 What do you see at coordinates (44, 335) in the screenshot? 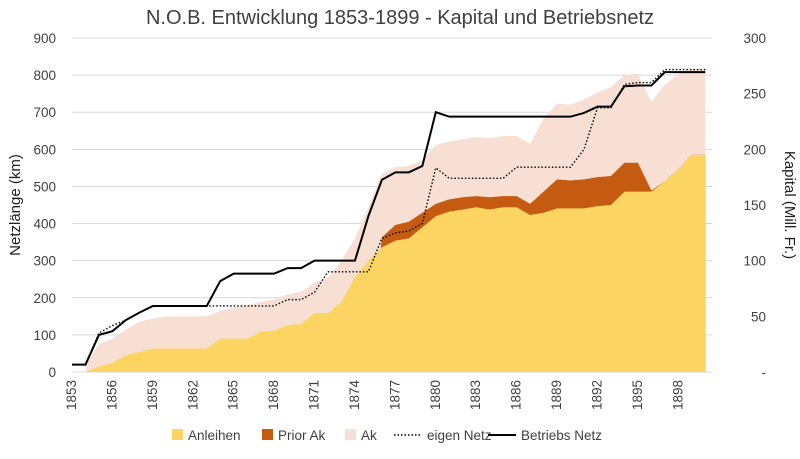
I see `y-tick-100: 100` at bounding box center [44, 335].